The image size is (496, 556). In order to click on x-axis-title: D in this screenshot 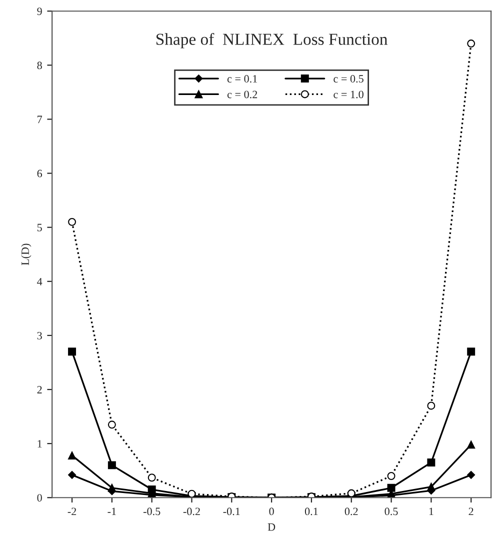, I will do `click(272, 527)`.